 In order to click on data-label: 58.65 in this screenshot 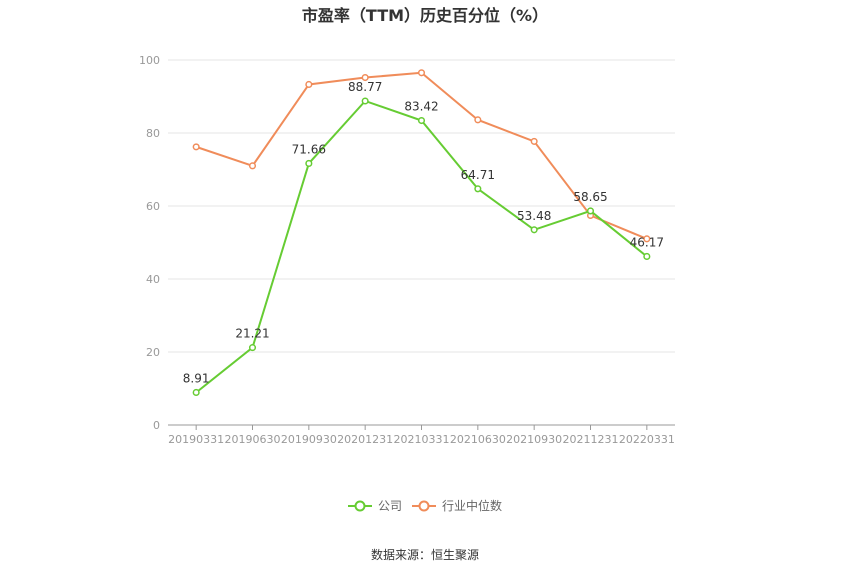, I will do `click(590, 197)`.